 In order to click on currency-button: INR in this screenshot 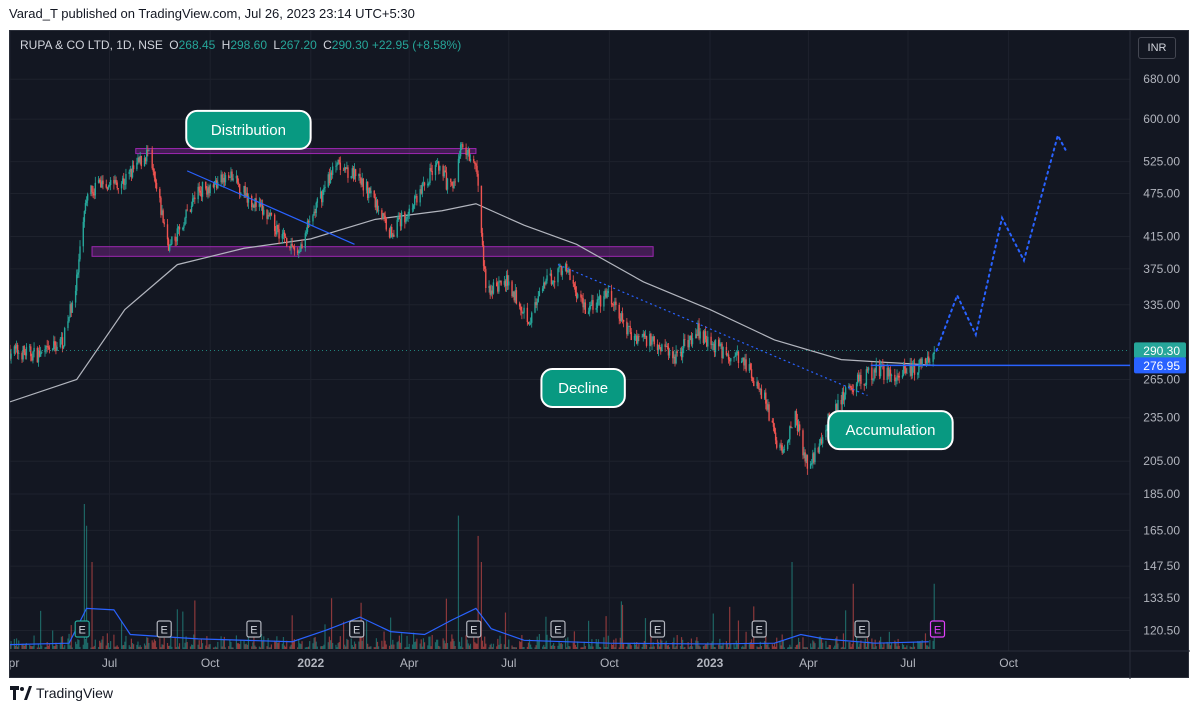, I will do `click(1157, 48)`.